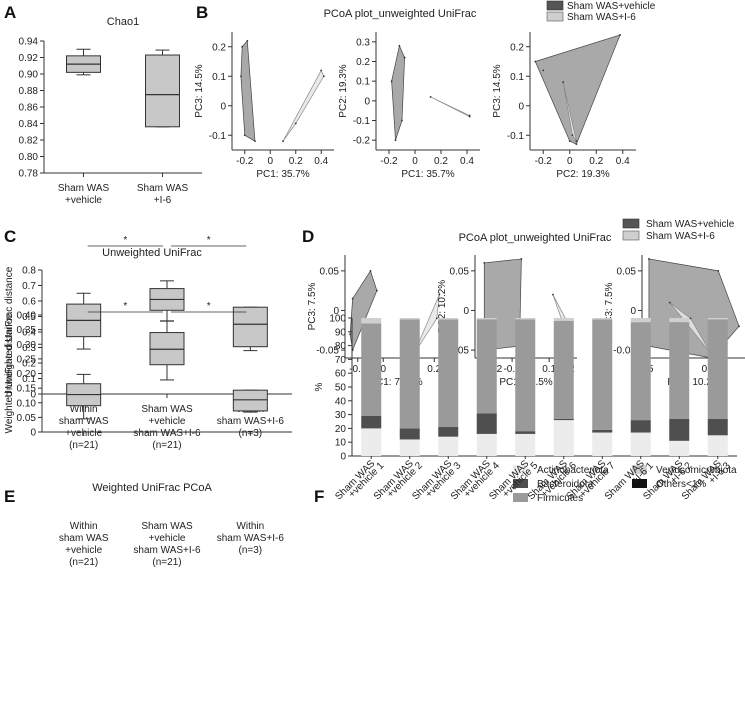  I want to click on panel-label-e: E, so click(9, 496).